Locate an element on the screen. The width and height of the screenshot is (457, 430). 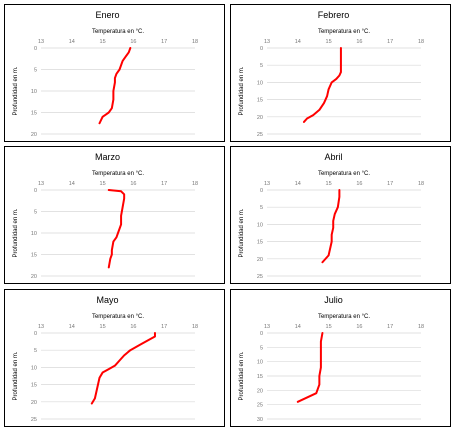
chart-title: Julio is located at coordinates (333, 300).